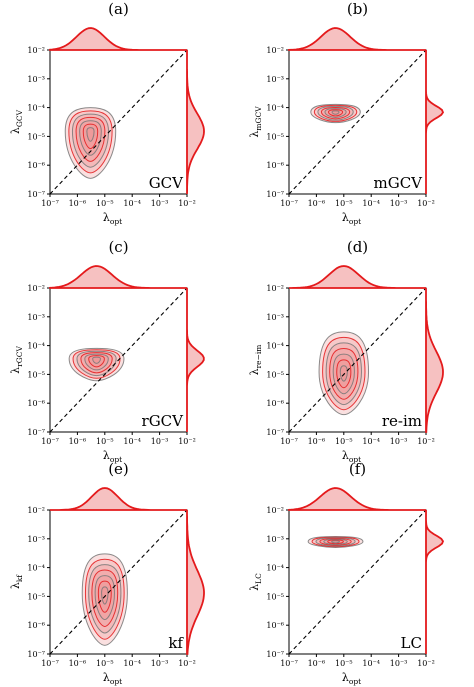 The width and height of the screenshot is (474, 687). What do you see at coordinates (357, 247) in the screenshot?
I see `panel-label: (d)` at bounding box center [357, 247].